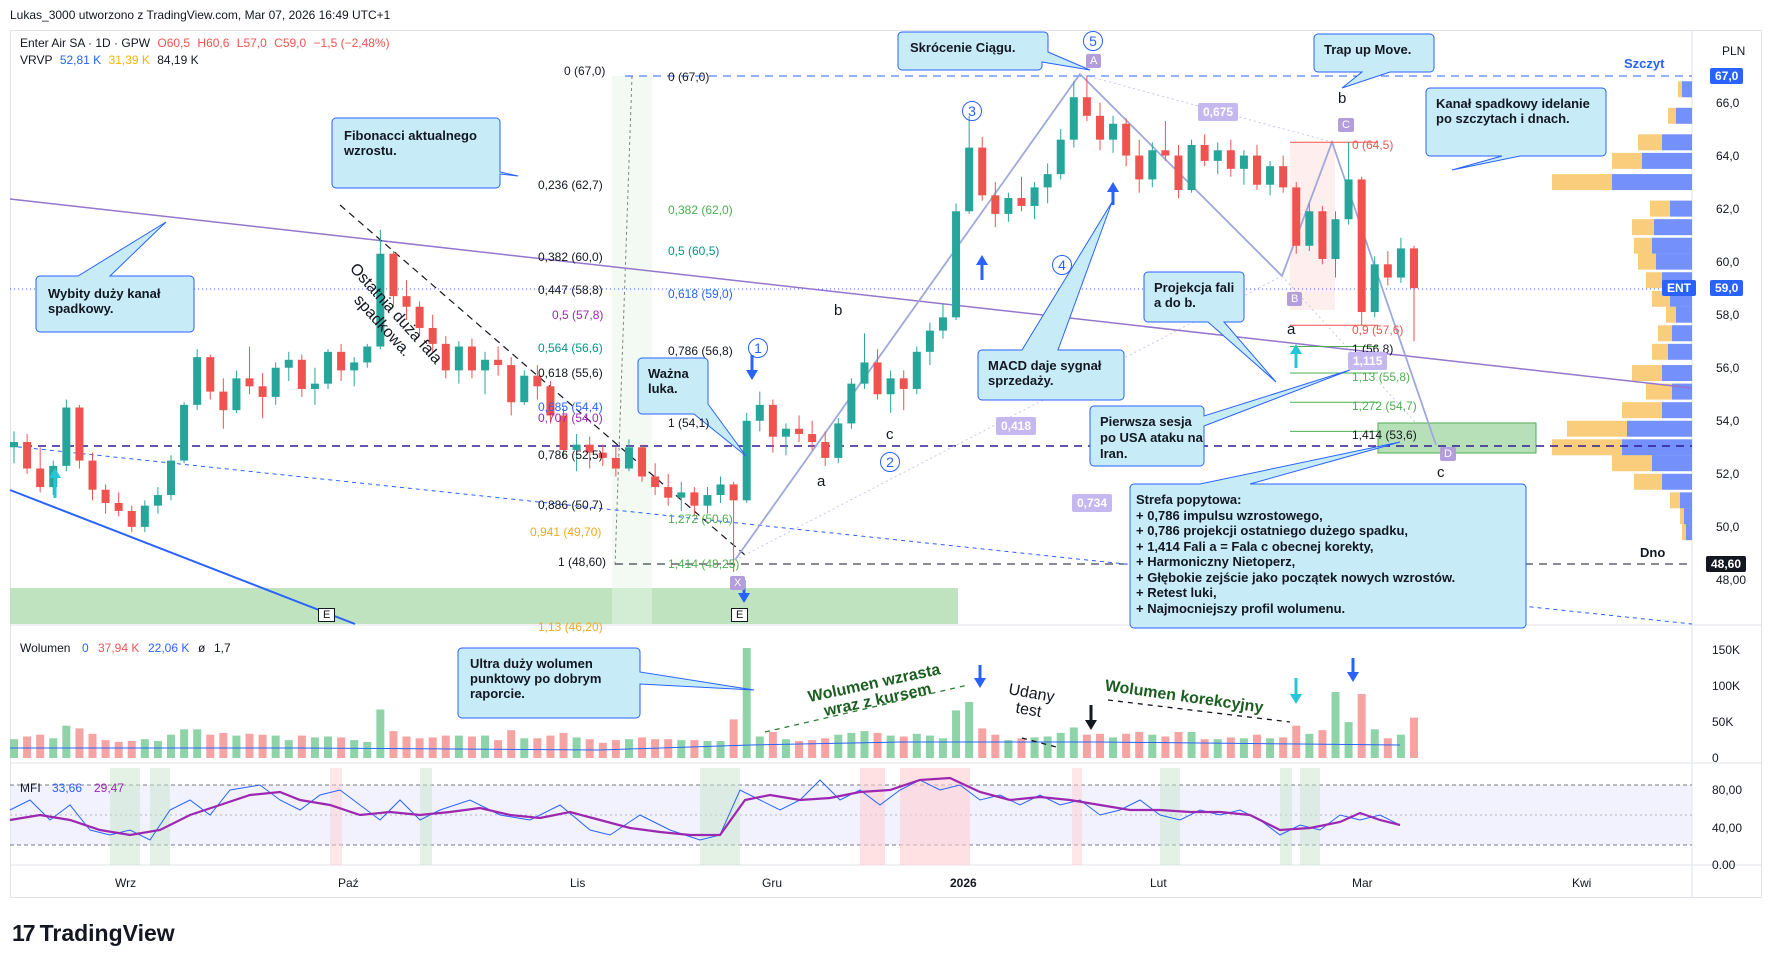  Describe the element at coordinates (1041, 743) in the screenshot. I see `volume-test-line` at that location.